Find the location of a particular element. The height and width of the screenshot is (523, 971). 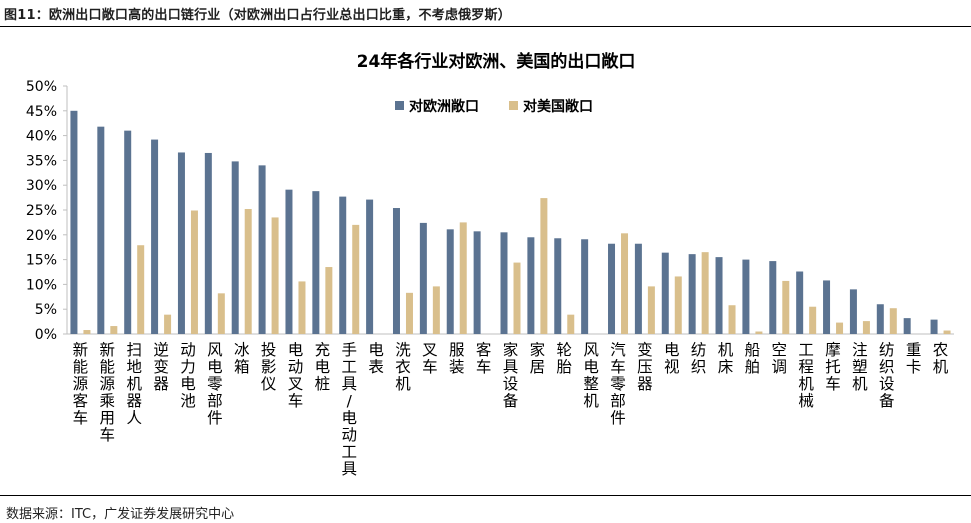

x-tick-label: 机床 is located at coordinates (726, 358).